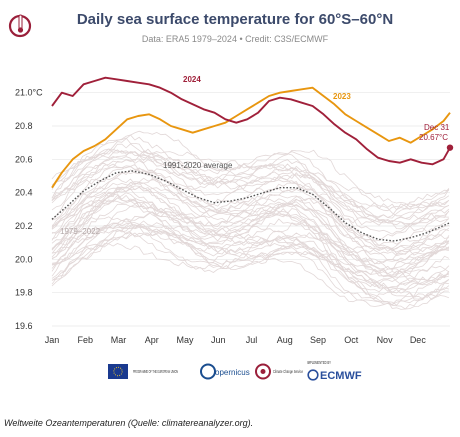 The height and width of the screenshot is (437, 460). I want to click on label-2023: 2023, so click(342, 96).